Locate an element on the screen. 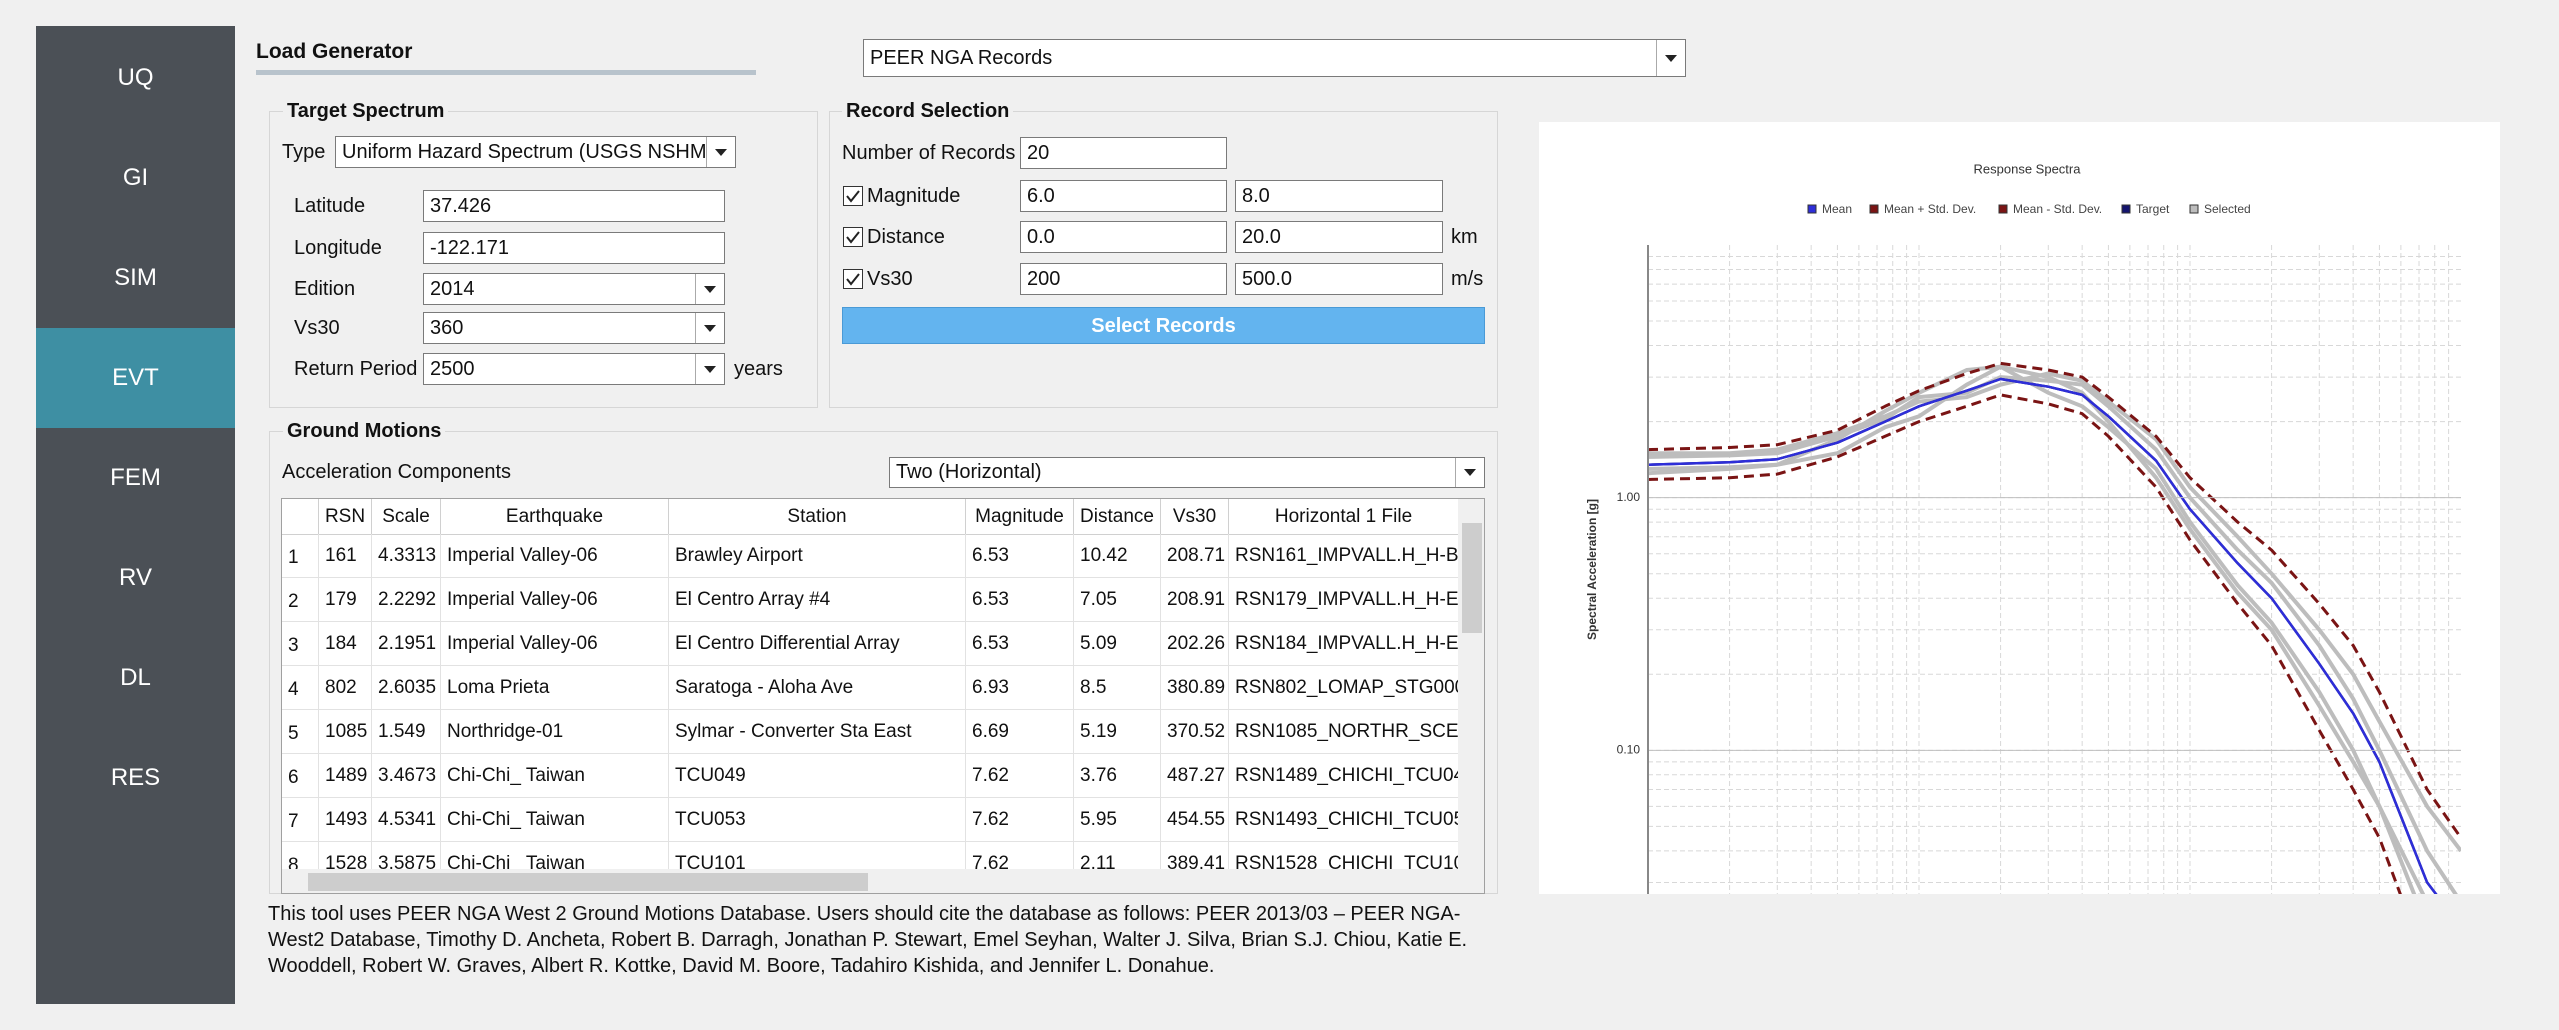  field-label: Type is located at coordinates (304, 152).